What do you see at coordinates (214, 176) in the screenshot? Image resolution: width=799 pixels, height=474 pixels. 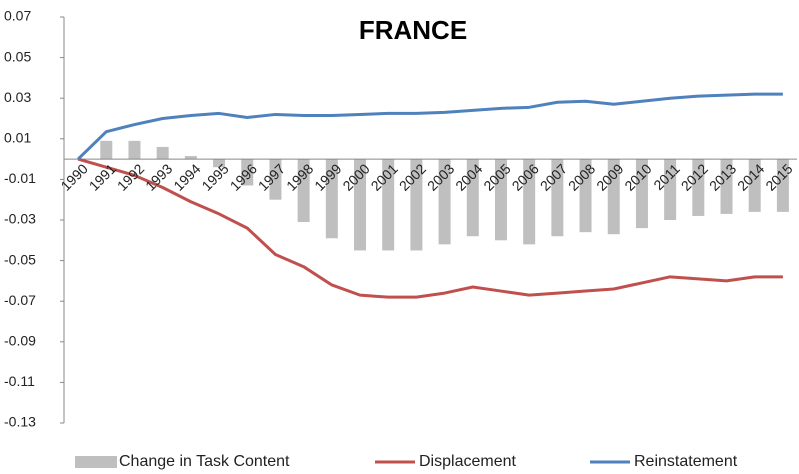 I see `x-tick-label: 1995` at bounding box center [214, 176].